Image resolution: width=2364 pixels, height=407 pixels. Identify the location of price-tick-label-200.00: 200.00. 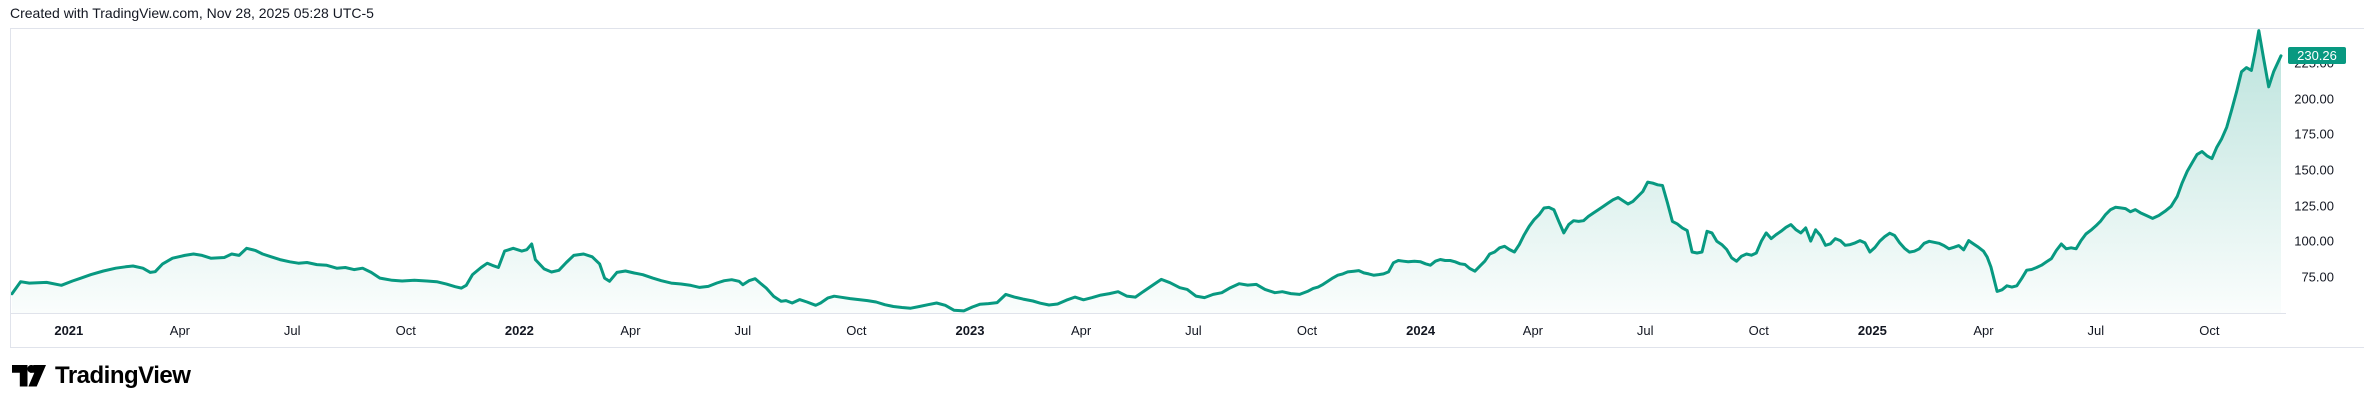
(2314, 99).